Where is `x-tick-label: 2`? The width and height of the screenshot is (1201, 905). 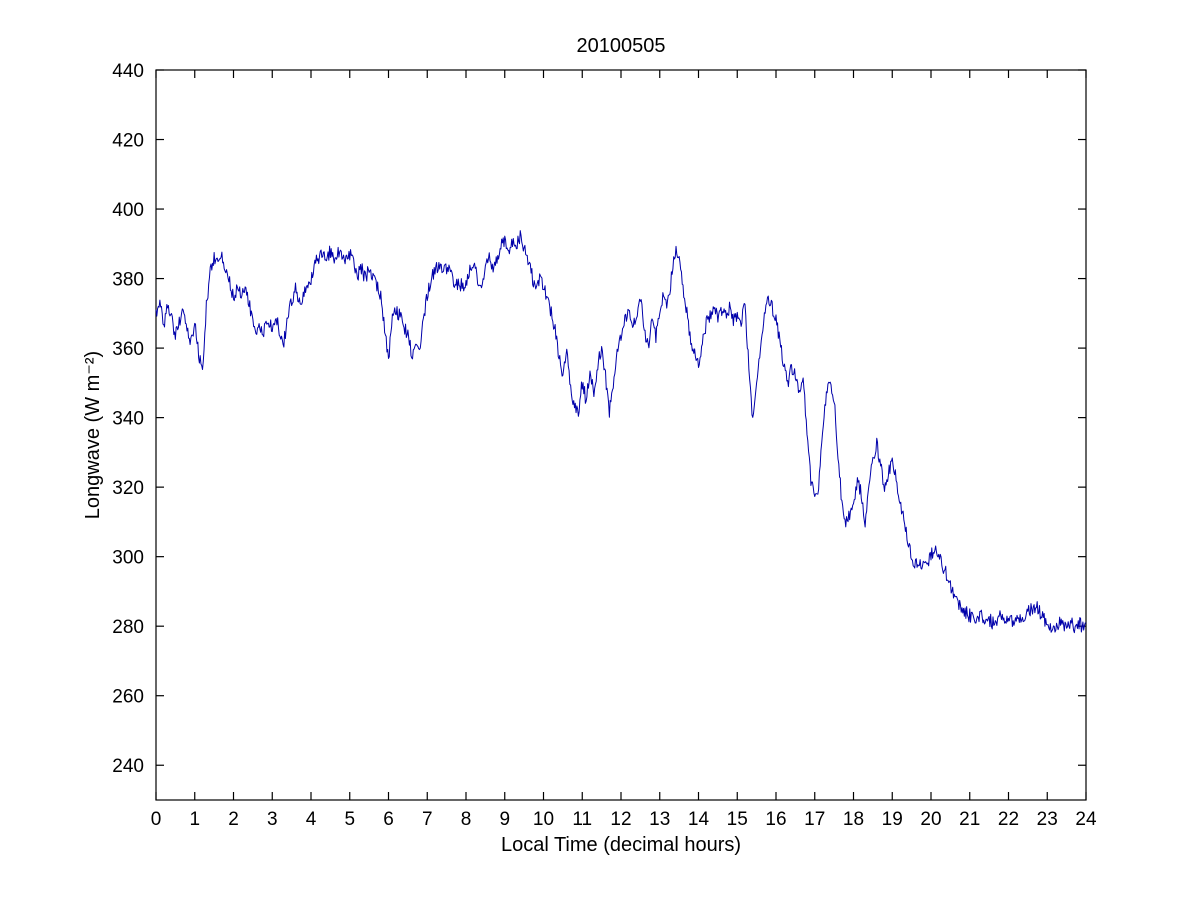 x-tick-label: 2 is located at coordinates (233, 819).